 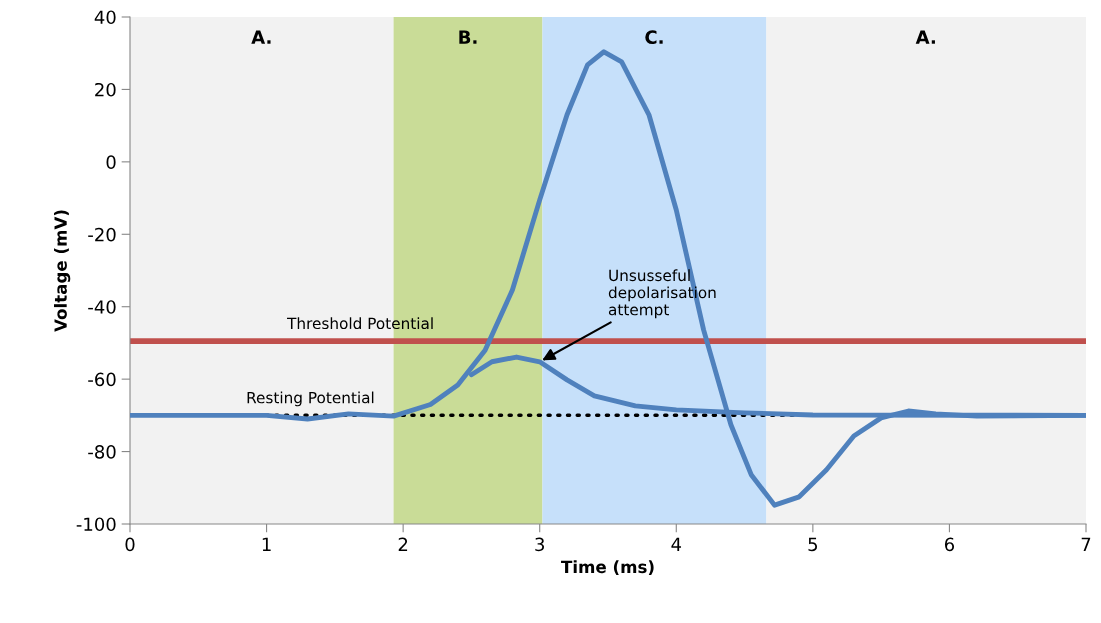 I want to click on x-tick-label: 6, so click(x=949, y=544).